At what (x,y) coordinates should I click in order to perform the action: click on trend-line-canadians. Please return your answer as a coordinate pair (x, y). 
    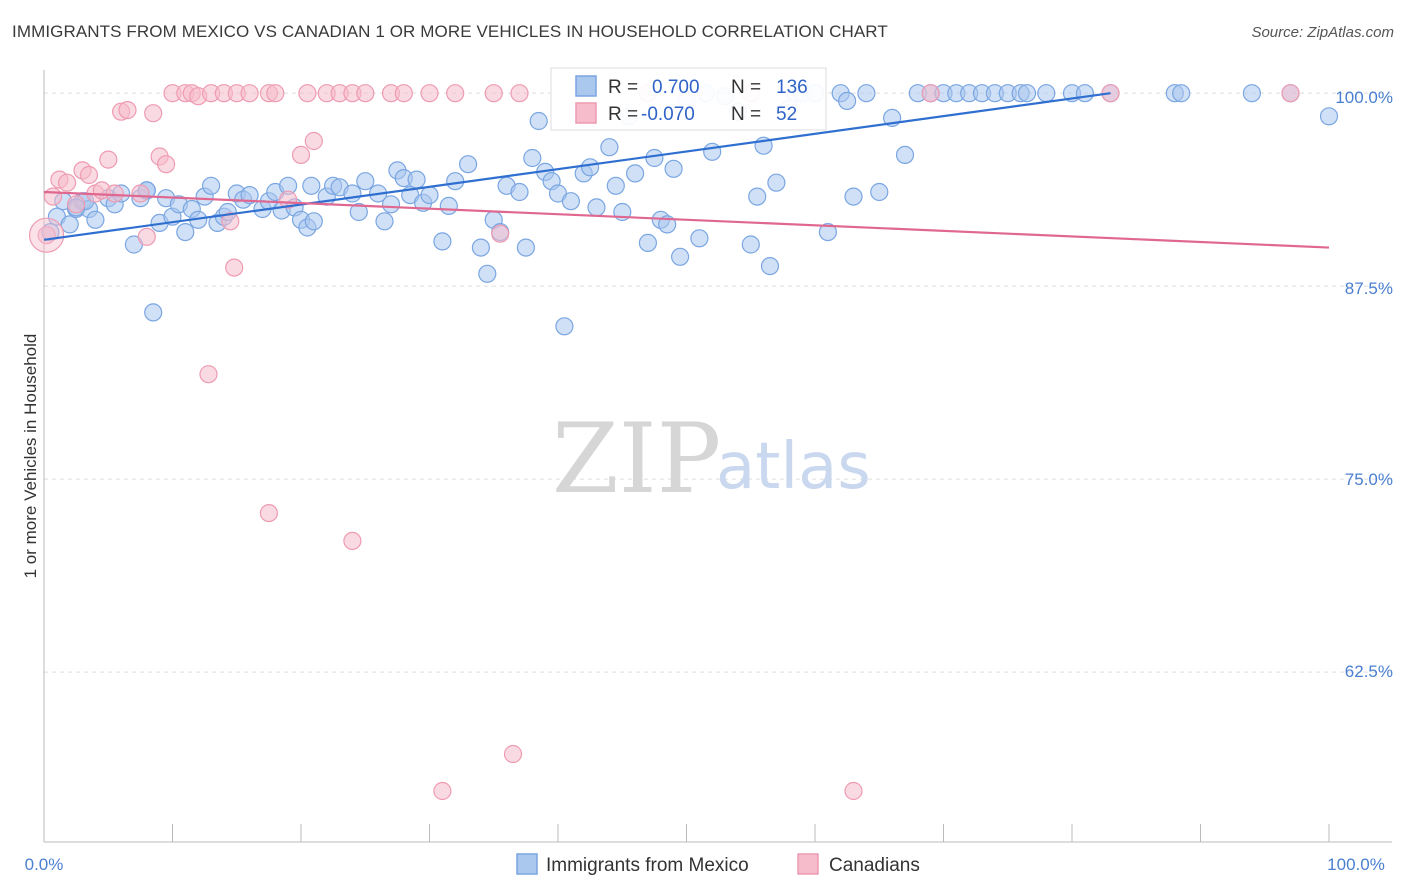
    Looking at the image, I should click on (686, 219).